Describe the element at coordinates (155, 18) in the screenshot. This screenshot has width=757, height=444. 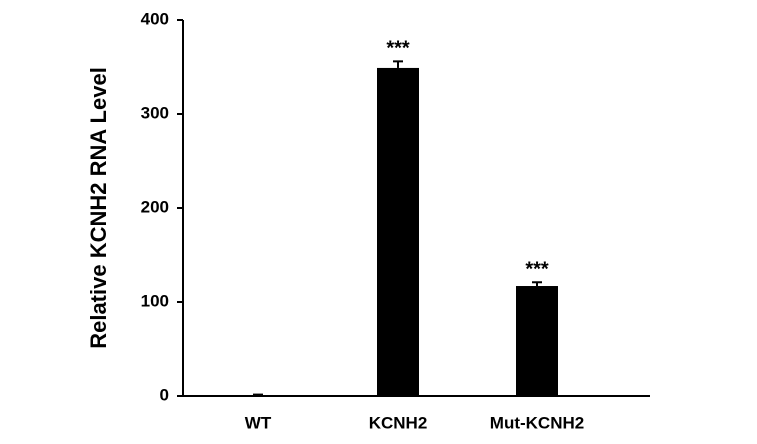
I see `y-tick-label: 400` at that location.